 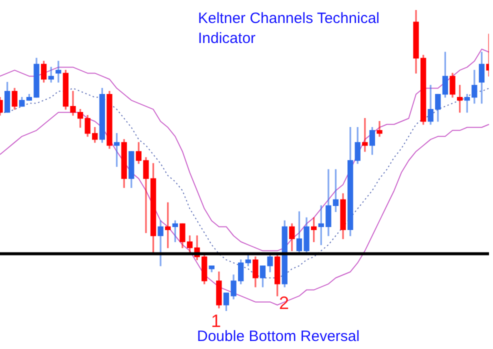 I want to click on text: Double Bottom Reversal, so click(x=278, y=336).